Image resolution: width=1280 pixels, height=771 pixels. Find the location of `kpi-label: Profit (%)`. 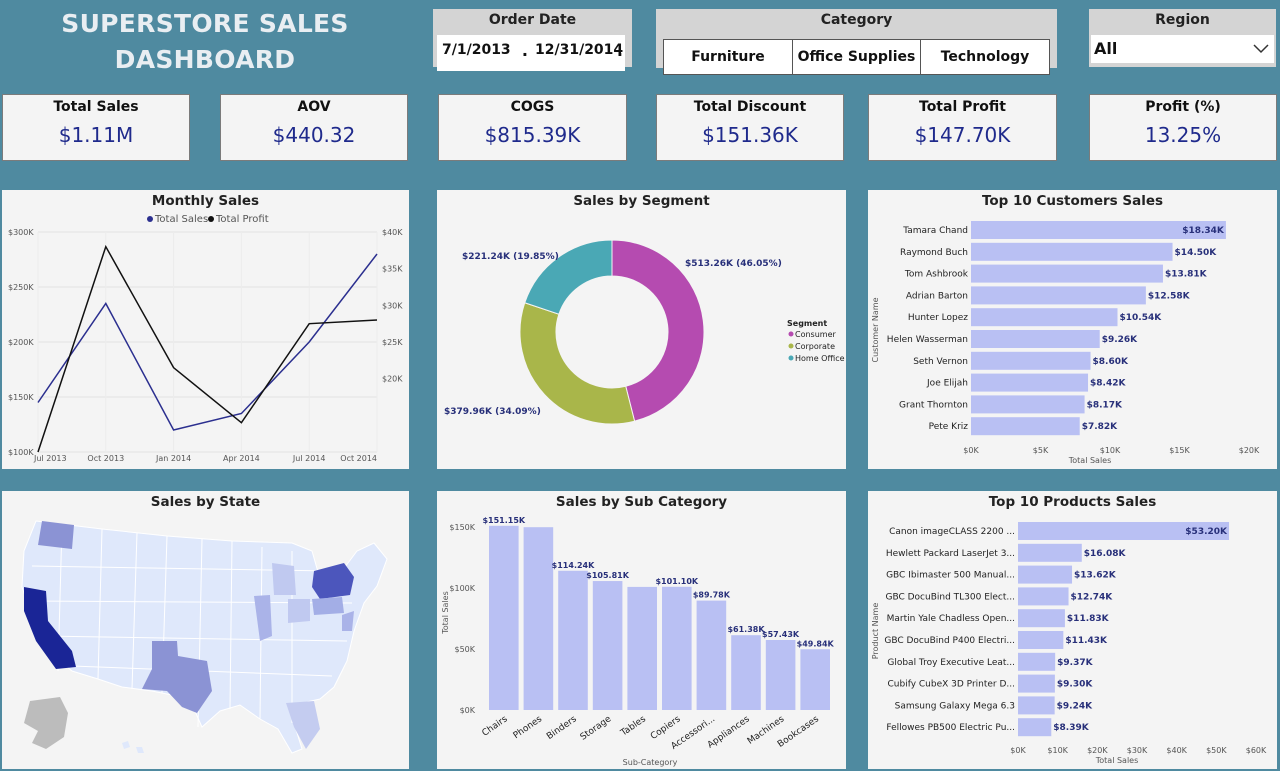

kpi-label: Profit (%) is located at coordinates (1183, 107).